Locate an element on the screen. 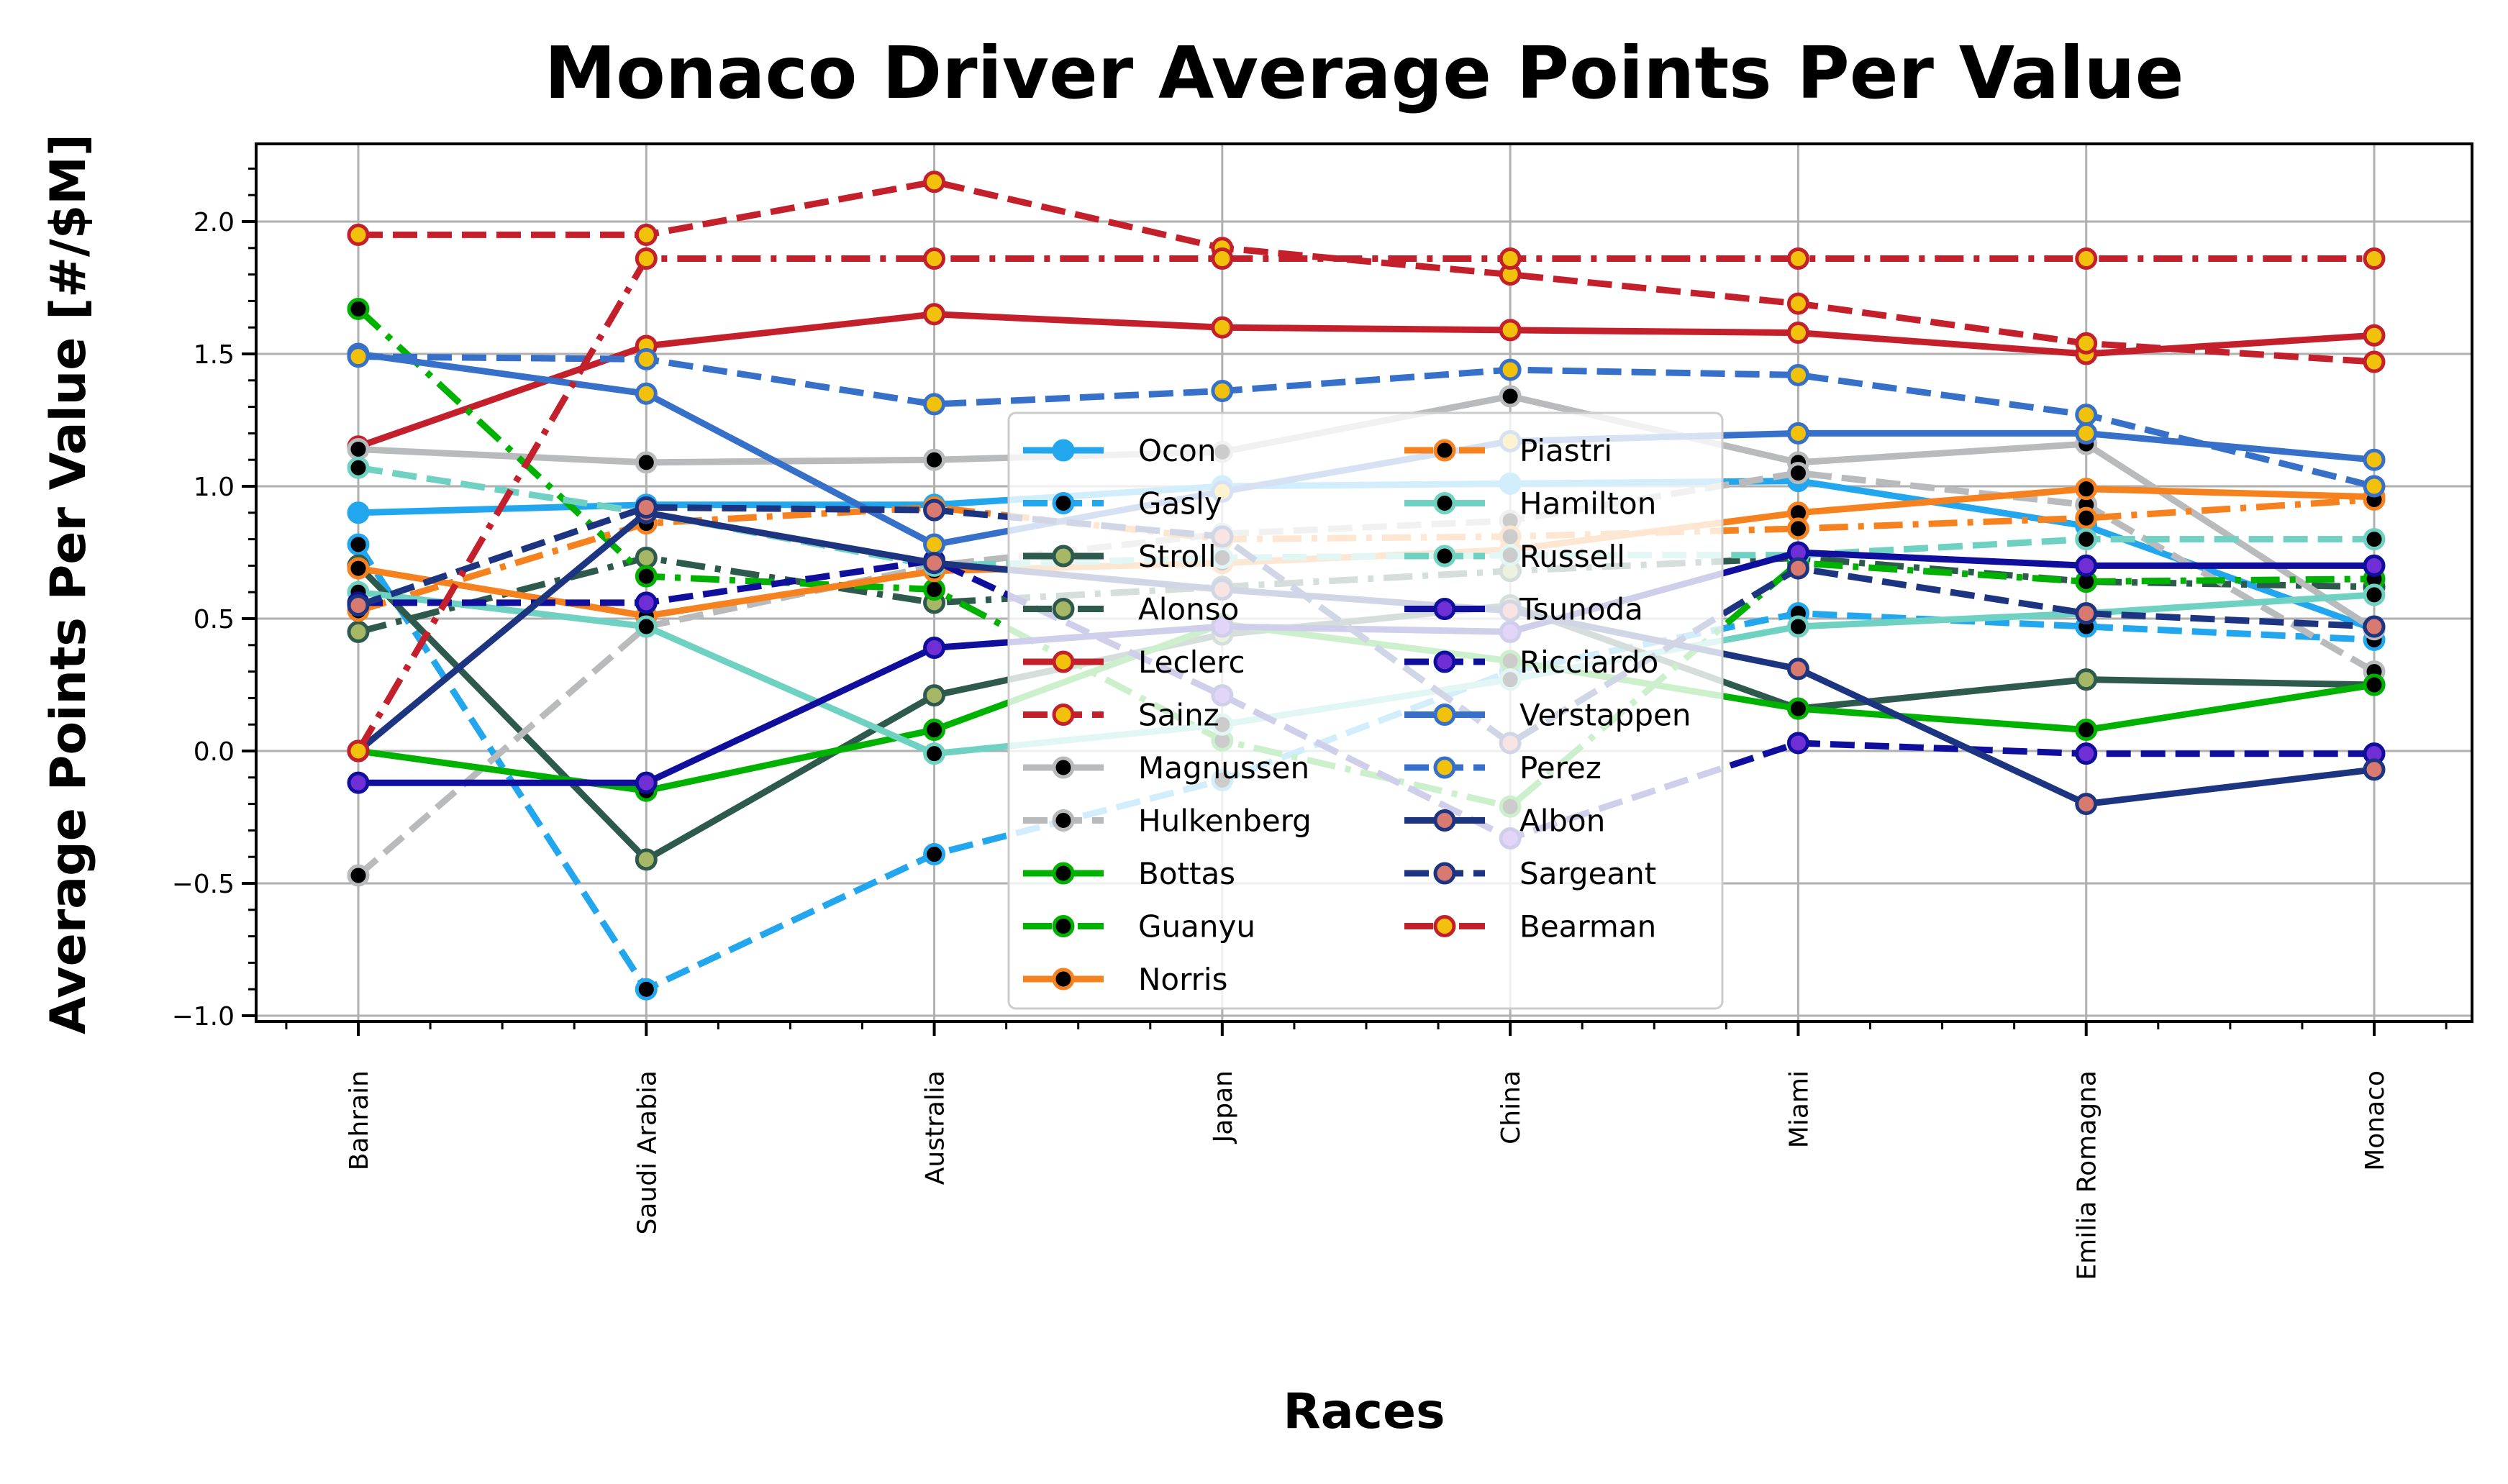  legend-item-tsunoda: Tsunoda is located at coordinates (1524, 609).